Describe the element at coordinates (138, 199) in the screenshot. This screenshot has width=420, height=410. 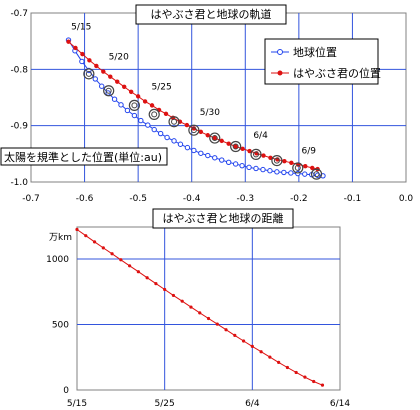
I see `x-tick-label: -0.5` at that location.